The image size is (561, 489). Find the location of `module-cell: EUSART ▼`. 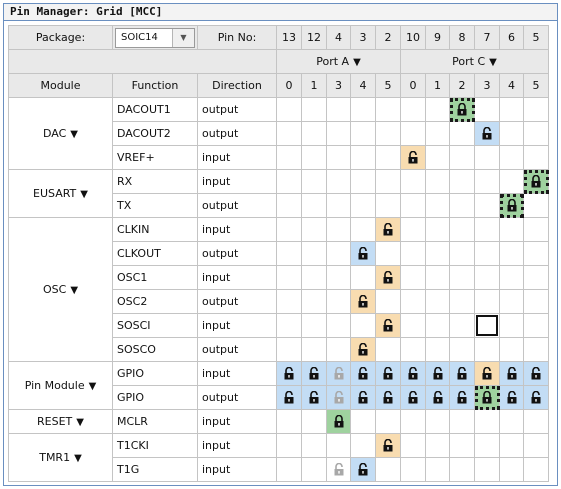

module-cell: EUSART ▼ is located at coordinates (60, 193).